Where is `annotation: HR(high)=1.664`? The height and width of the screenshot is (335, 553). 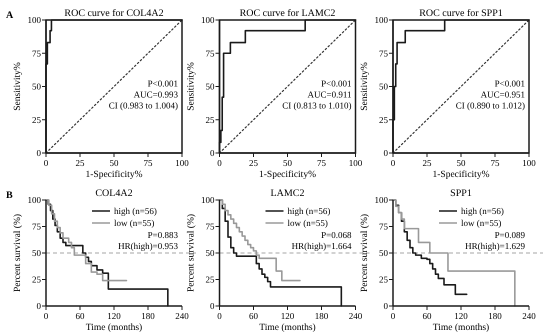 annotation: HR(high)=1.664 is located at coordinates (322, 246).